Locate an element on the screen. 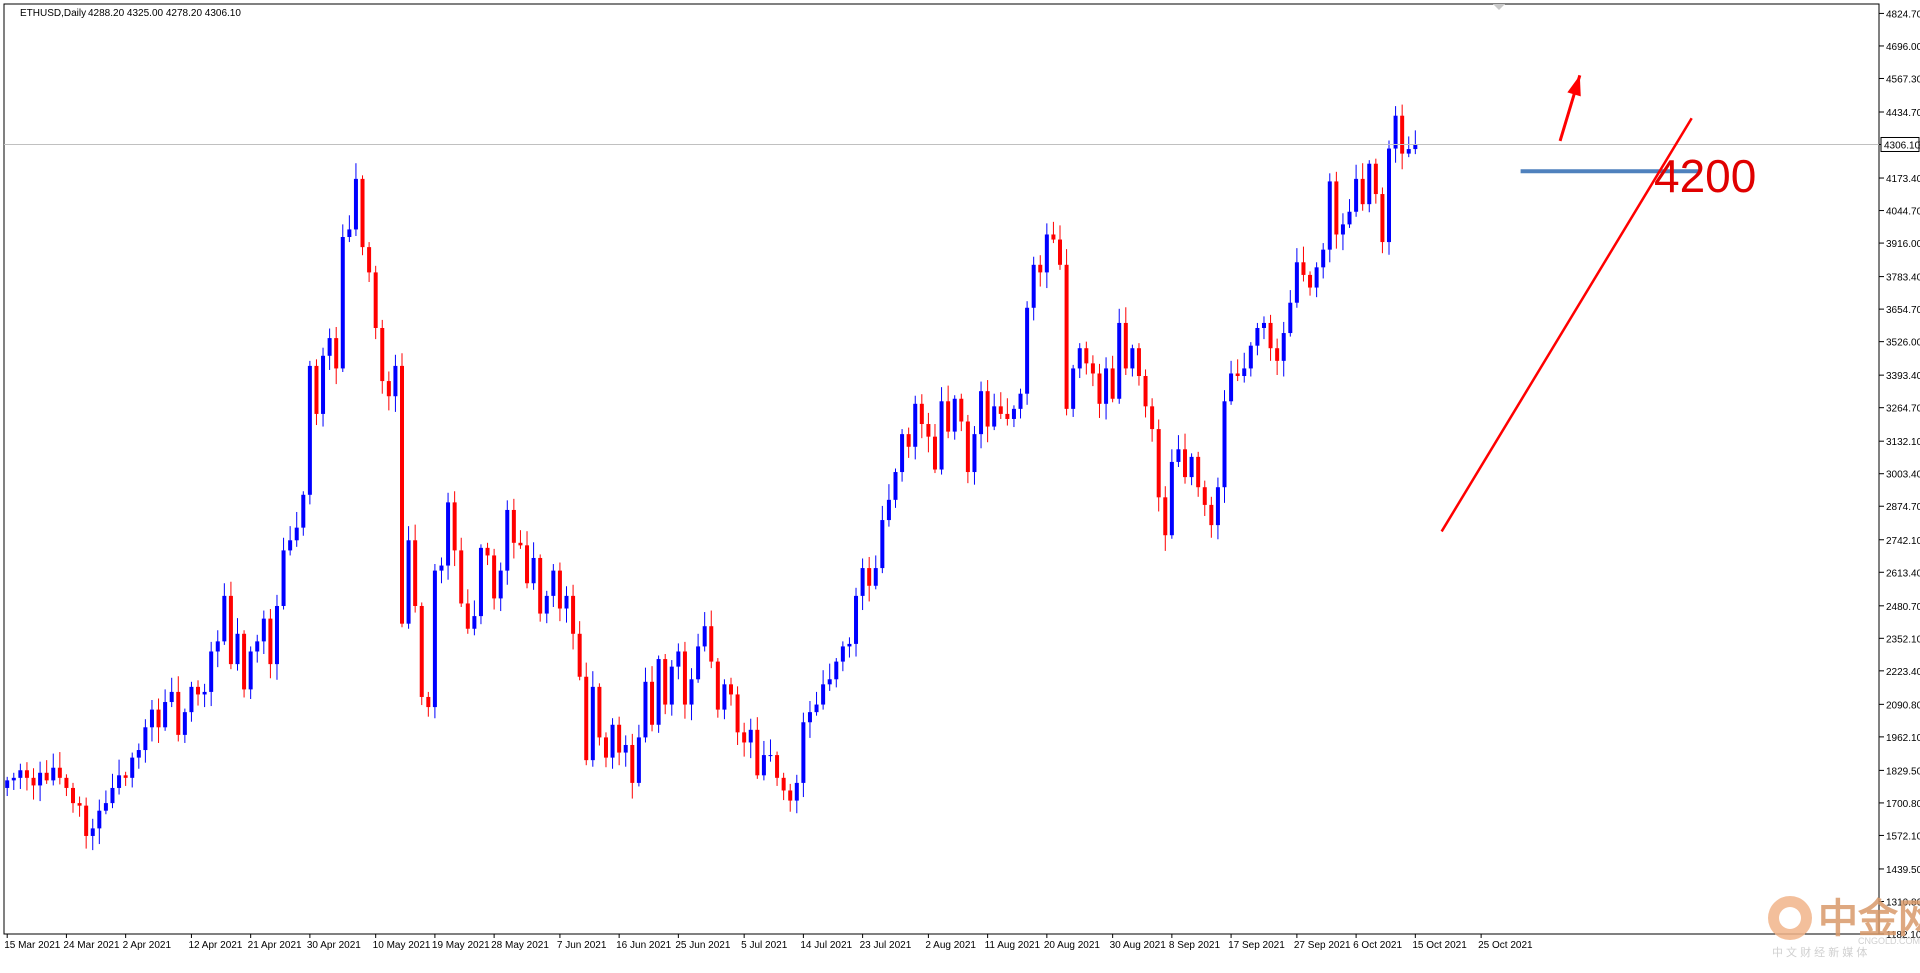 The width and height of the screenshot is (1920, 973). x-tick-label: 15 Oct 2021 is located at coordinates (1439, 945).